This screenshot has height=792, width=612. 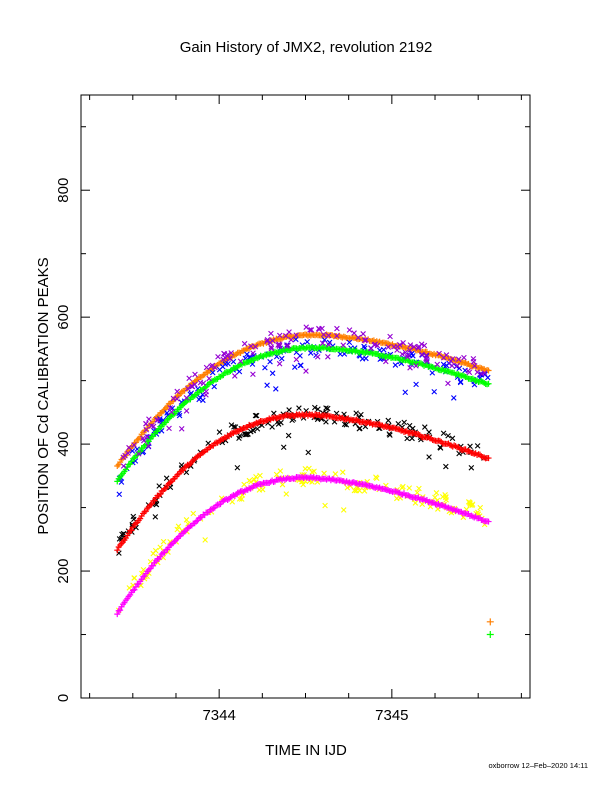 I want to click on y-tick-label: 600, so click(x=63, y=317).